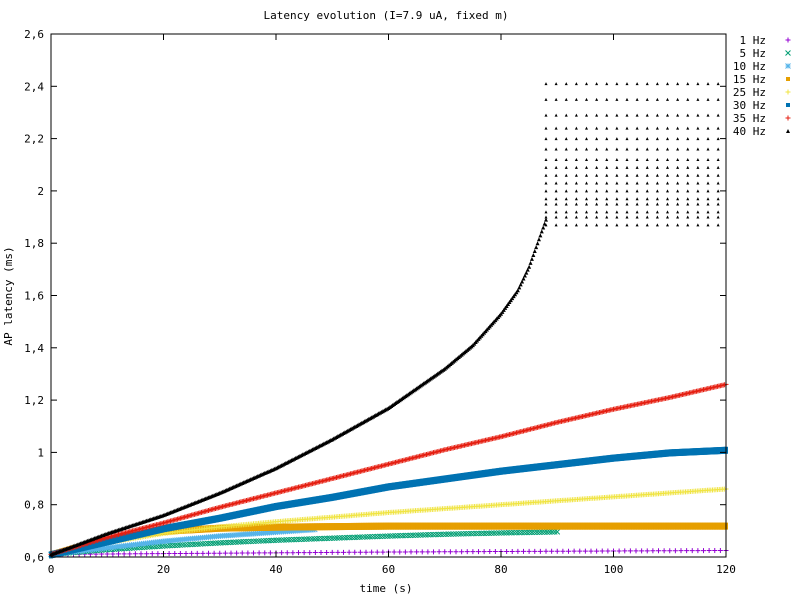 The height and width of the screenshot is (604, 808). Describe the element at coordinates (749, 105) in the screenshot. I see `legend-label: 30 Hz` at that location.